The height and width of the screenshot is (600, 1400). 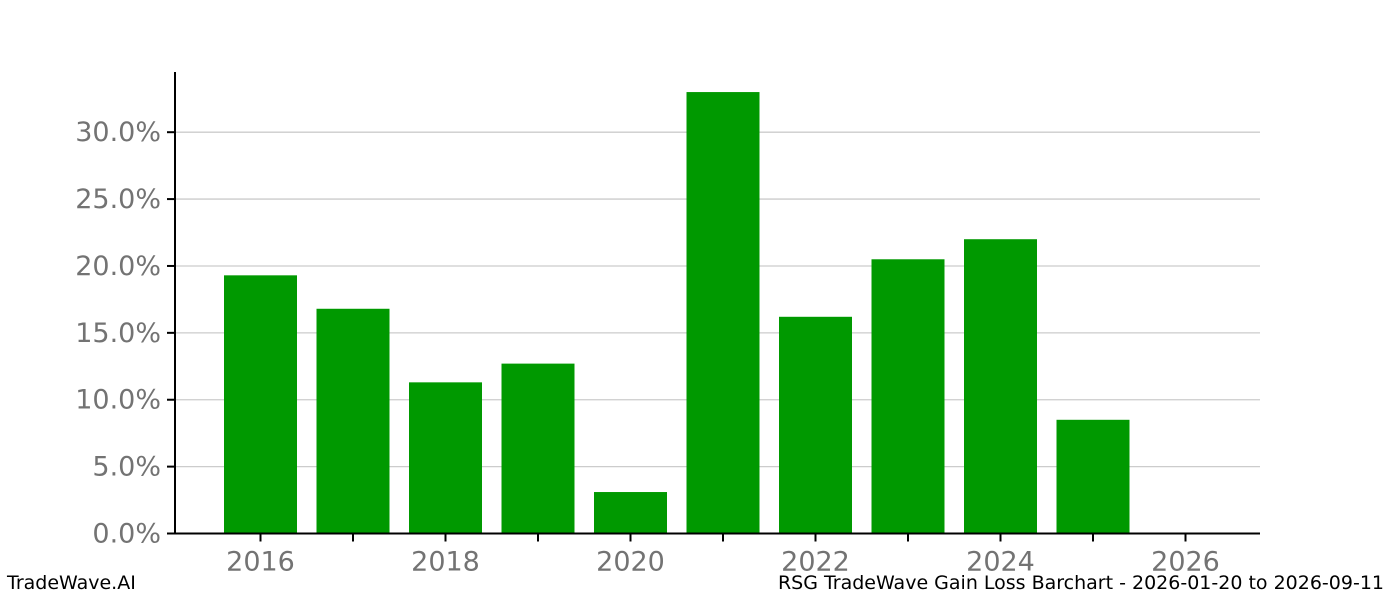 What do you see at coordinates (260, 404) in the screenshot?
I see `bar-2016` at bounding box center [260, 404].